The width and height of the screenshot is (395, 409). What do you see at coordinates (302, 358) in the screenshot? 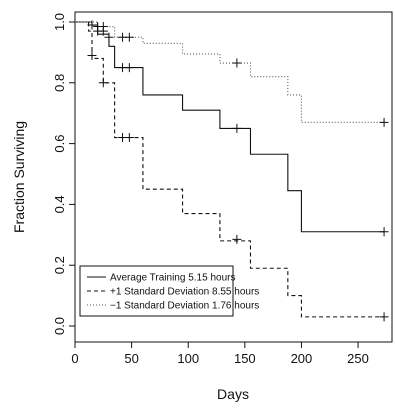
I see `x-tick-label: 200` at bounding box center [302, 358].